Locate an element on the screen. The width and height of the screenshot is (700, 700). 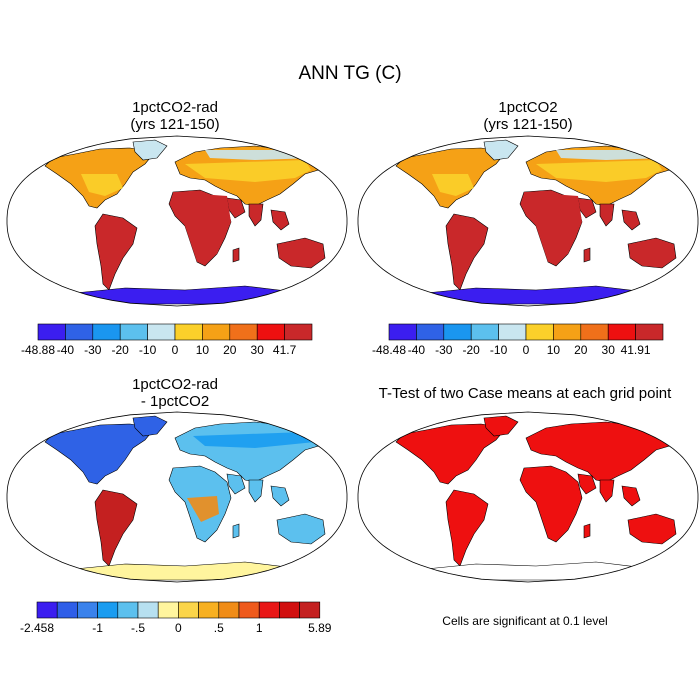
colorbar-1-label: 30 is located at coordinates (258, 350).